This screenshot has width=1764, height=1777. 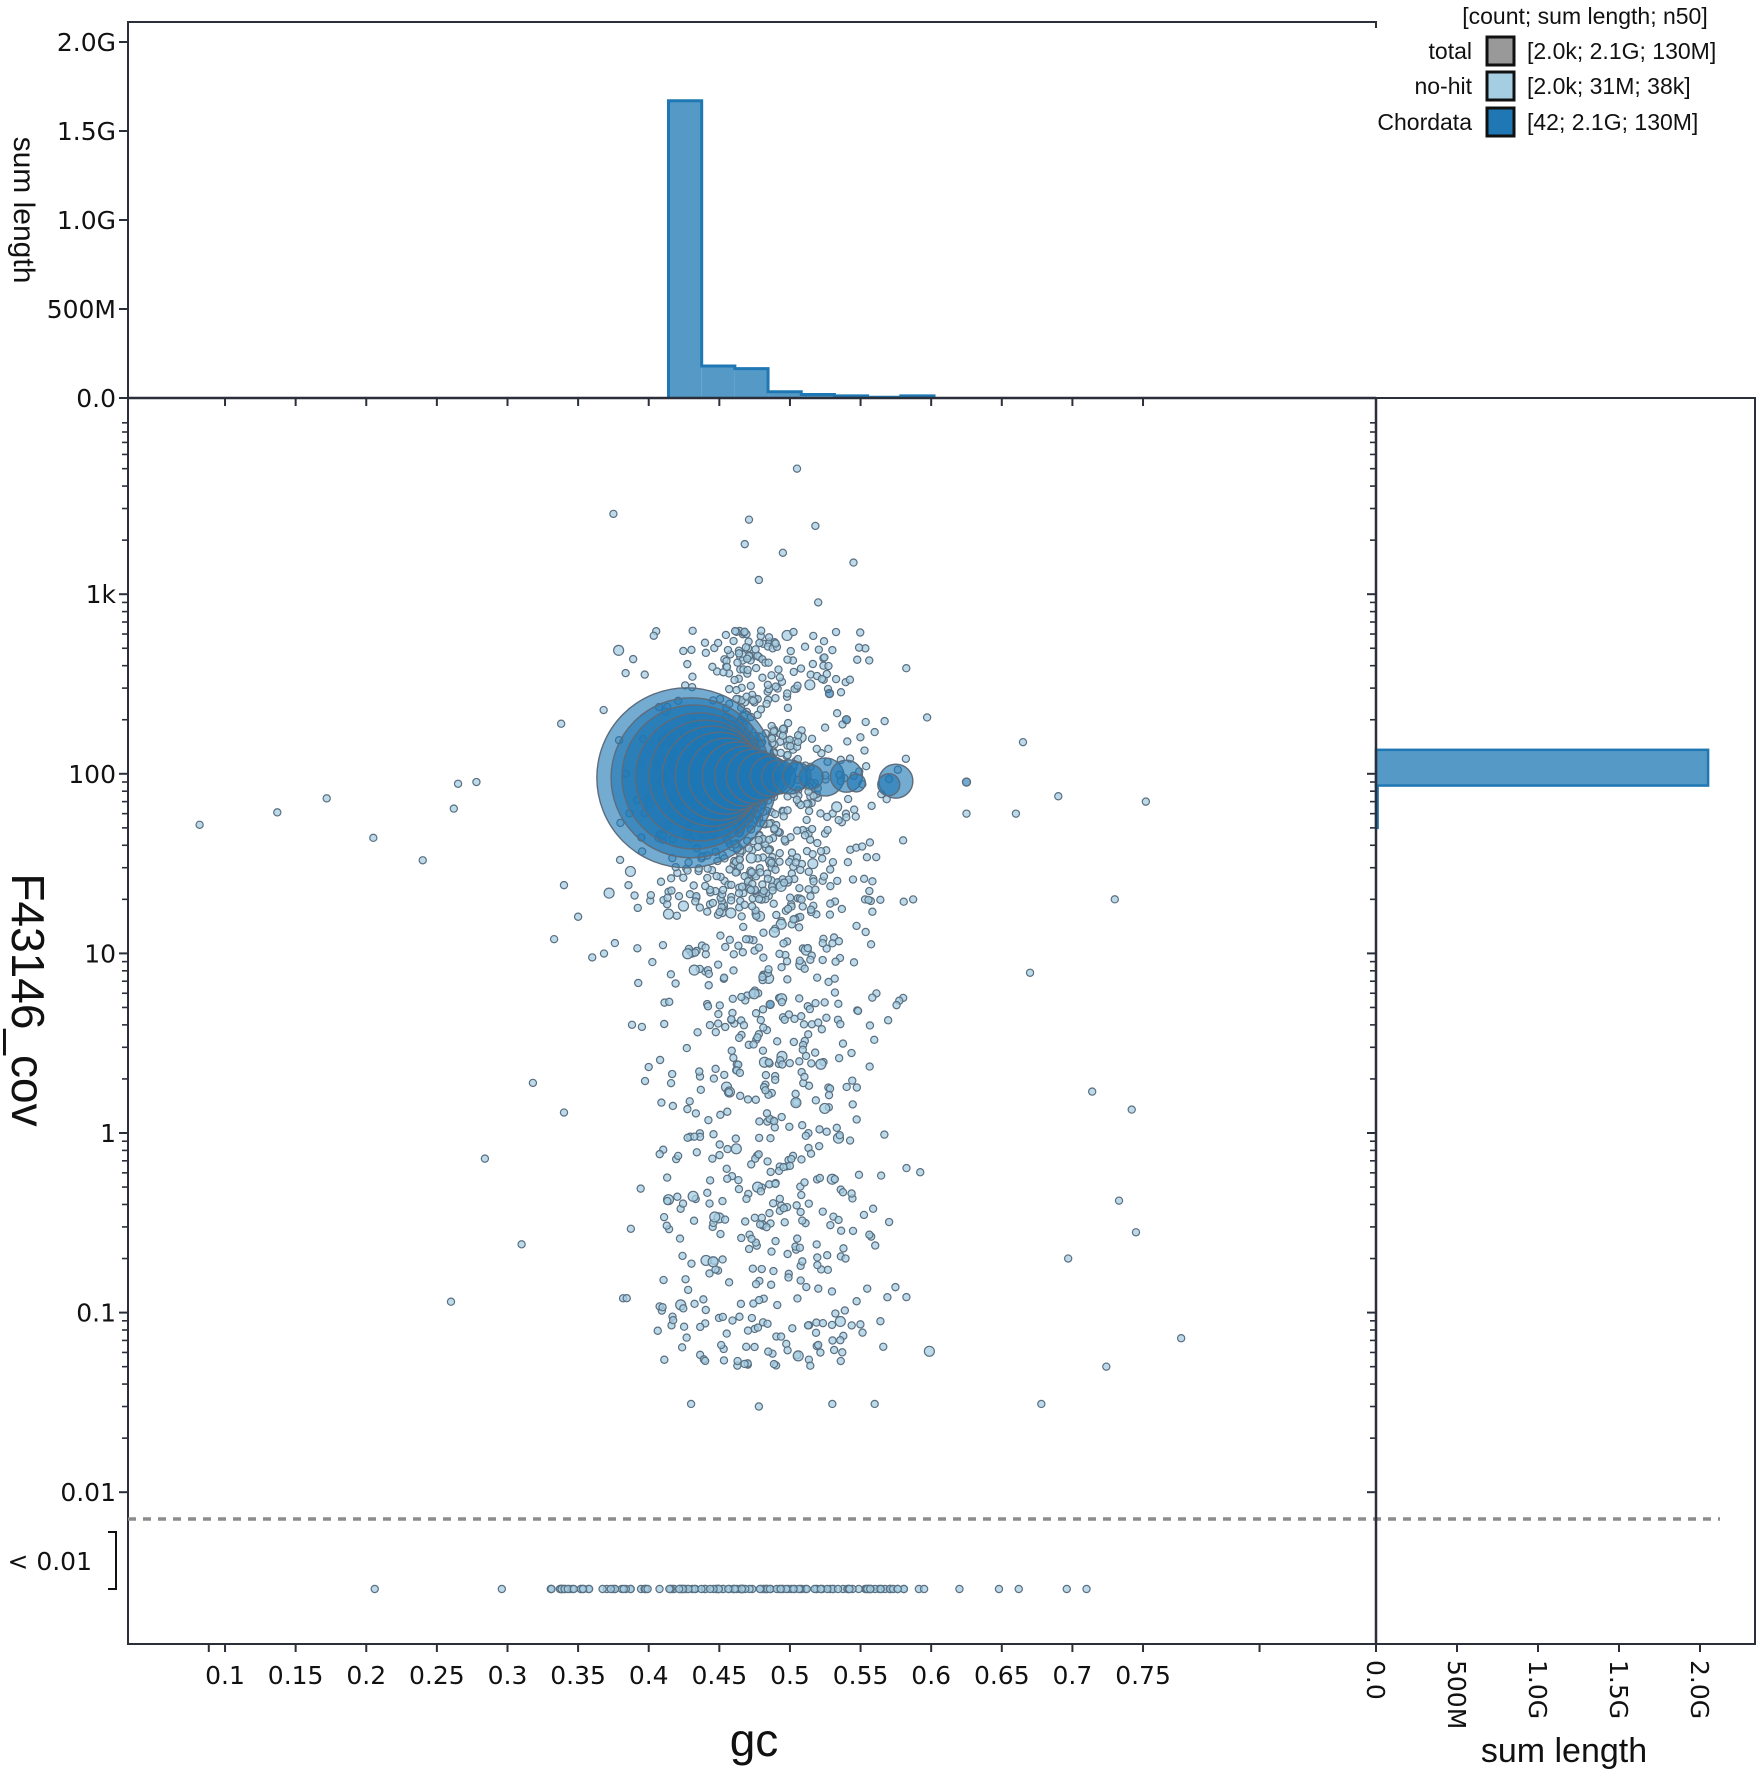 I want to click on x-axis-title: gc, so click(x=754, y=1740).